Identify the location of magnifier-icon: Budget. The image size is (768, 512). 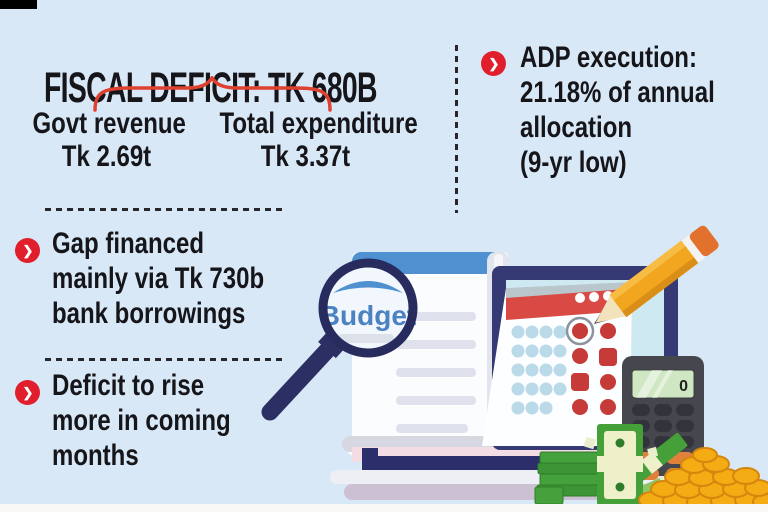
(339, 339).